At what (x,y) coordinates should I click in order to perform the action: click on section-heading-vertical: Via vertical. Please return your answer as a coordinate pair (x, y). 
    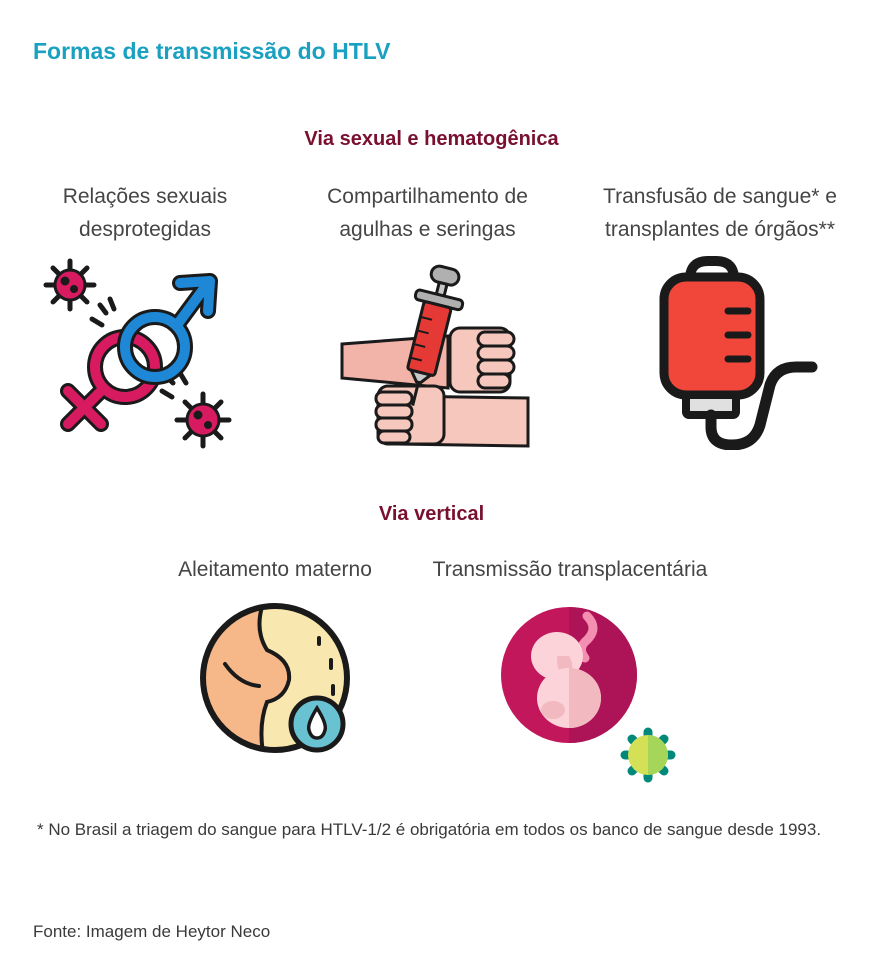
    Looking at the image, I should click on (431, 514).